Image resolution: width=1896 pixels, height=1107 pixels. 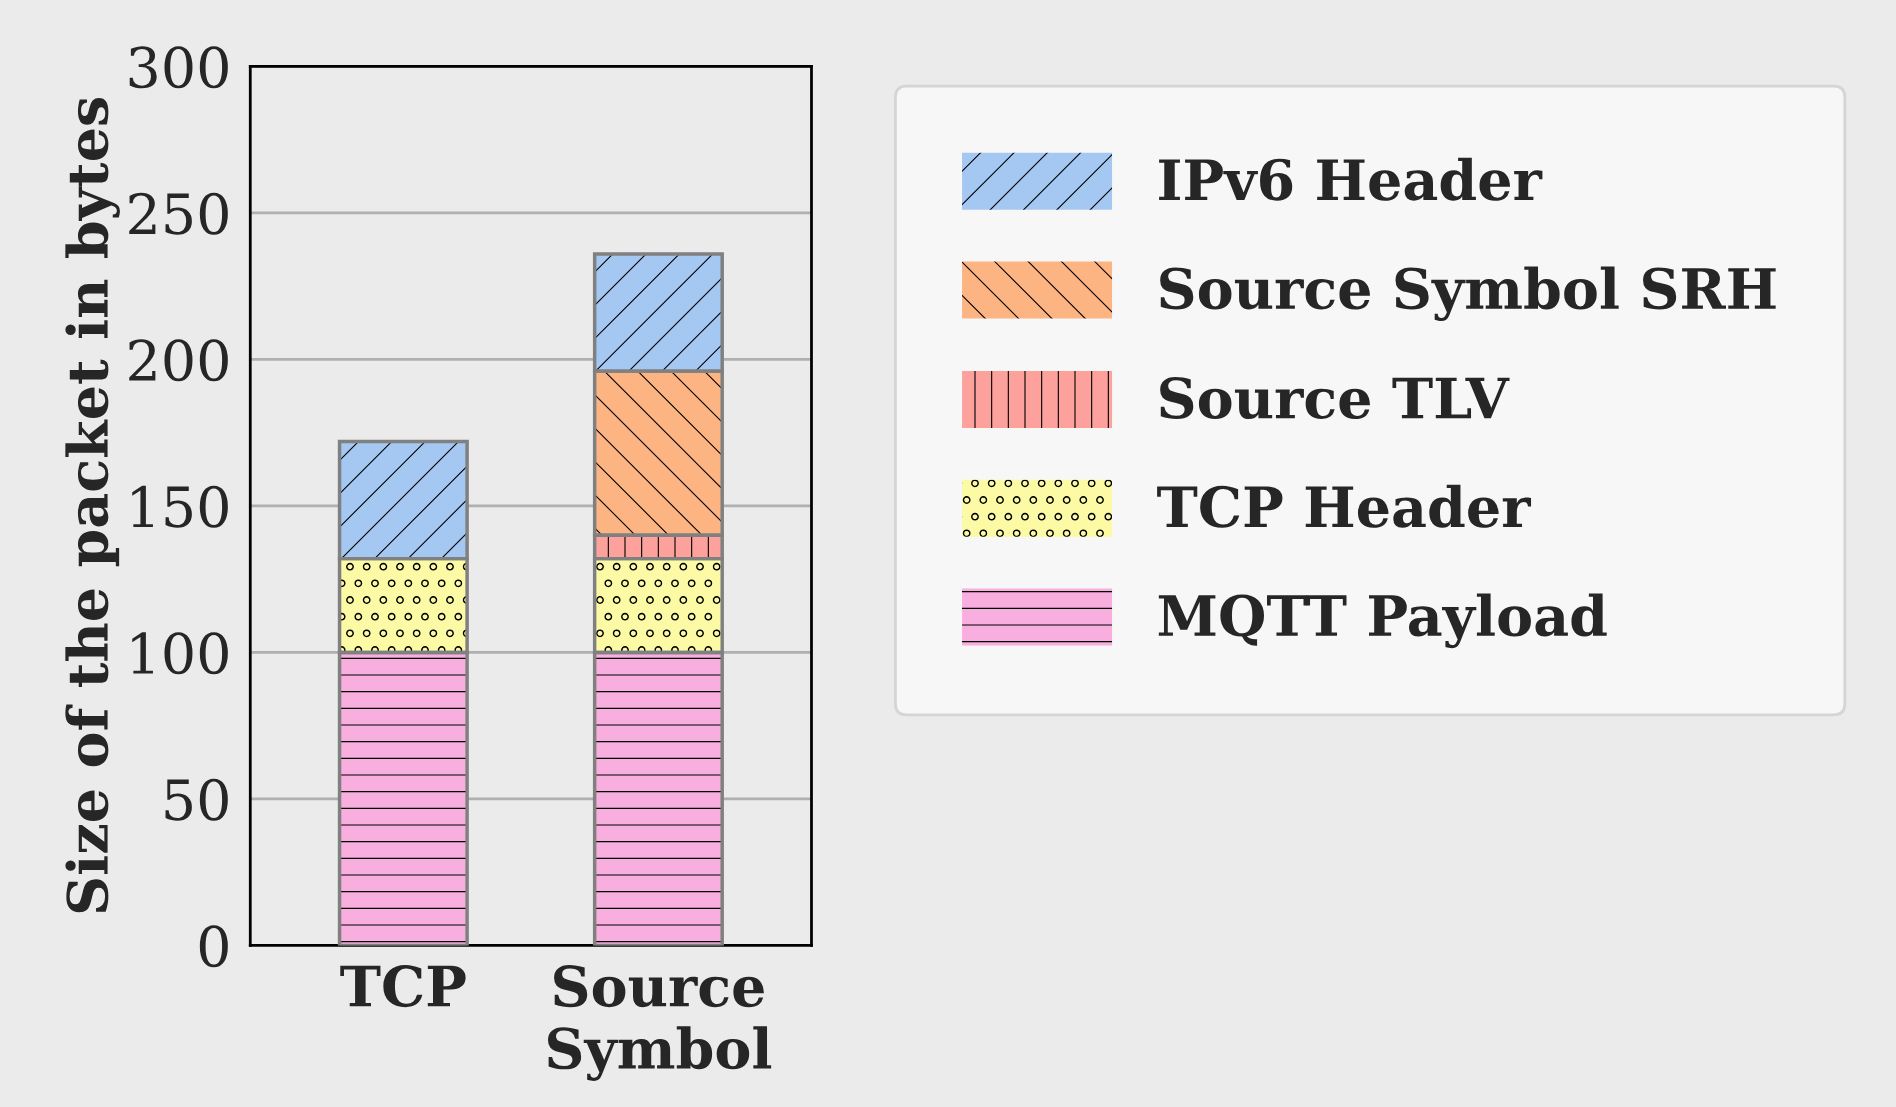 What do you see at coordinates (92, 505) in the screenshot?
I see `y-axis-title: Size of the packet in bytes` at bounding box center [92, 505].